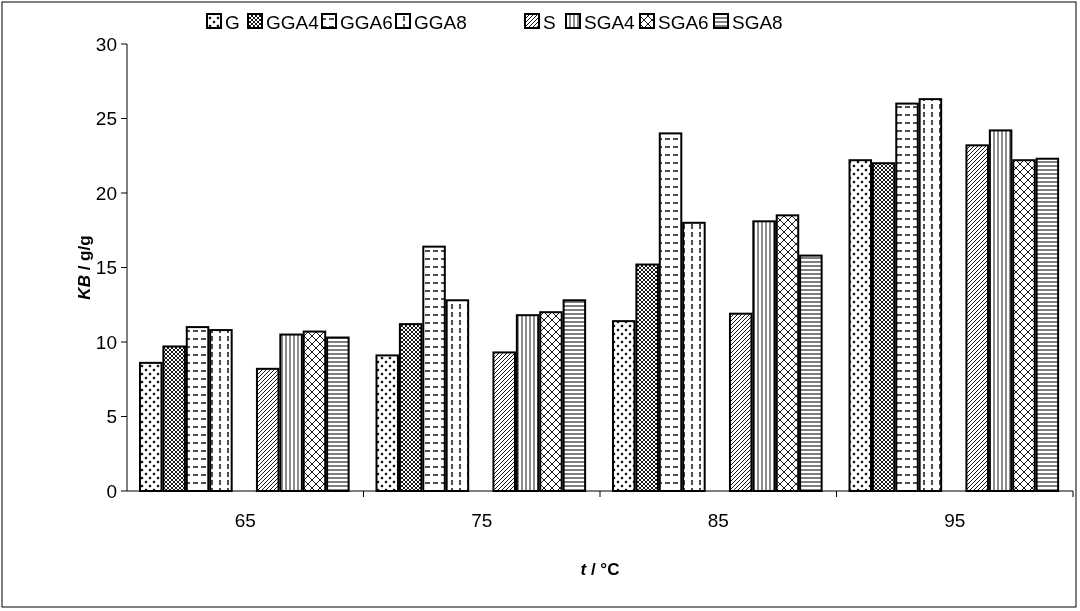  I want to click on y-tick-label: 20, so click(106, 193).